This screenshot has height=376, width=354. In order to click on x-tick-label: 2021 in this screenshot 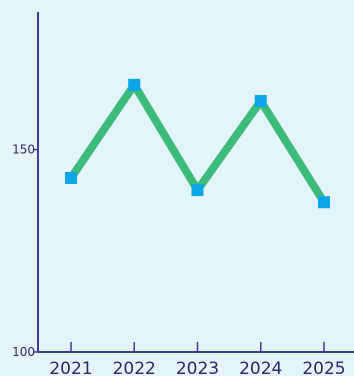, I will do `click(70, 367)`.